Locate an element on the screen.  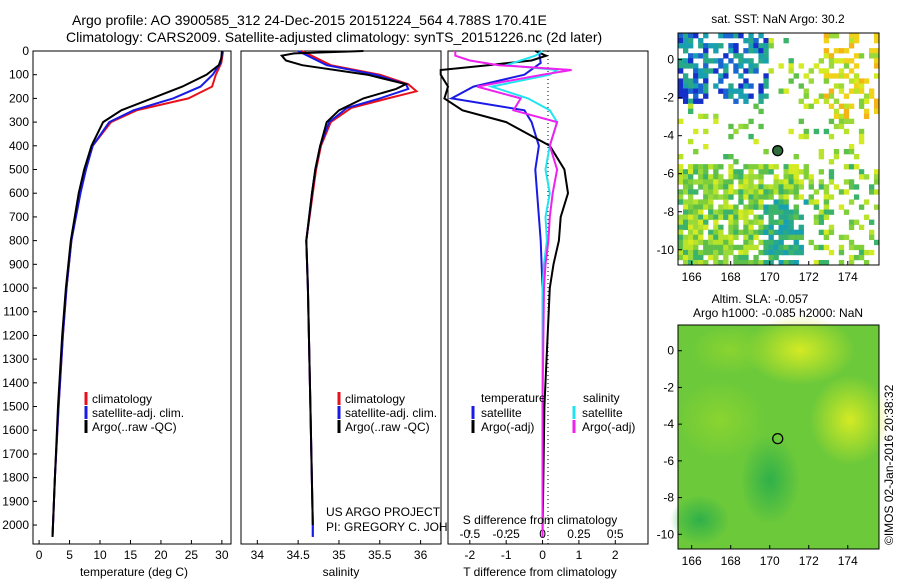
difference-lines is located at coordinates (505, 293).